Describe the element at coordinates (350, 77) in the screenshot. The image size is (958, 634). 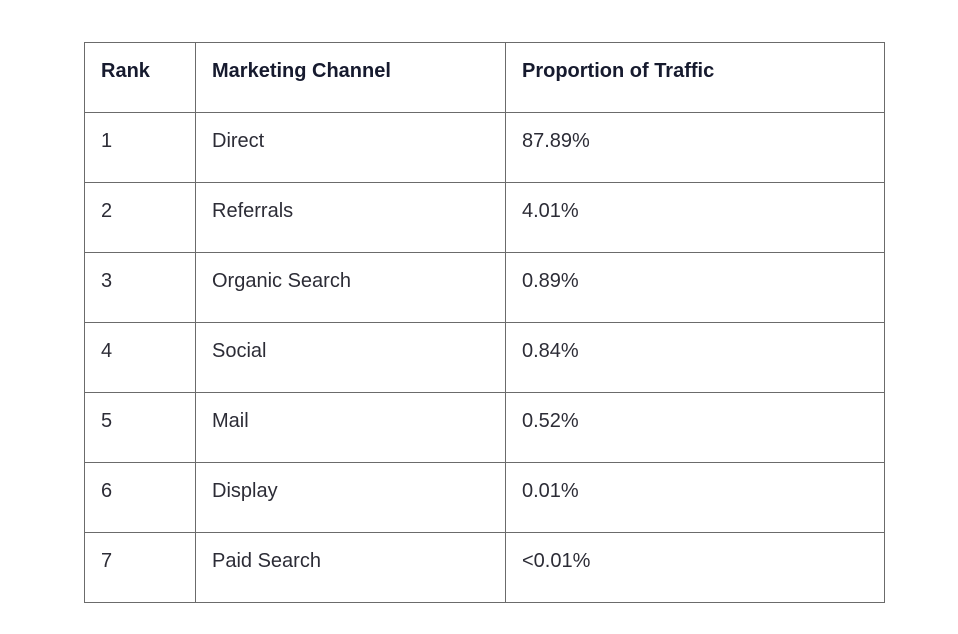
I see `header-channel: Marketing Channel` at that location.